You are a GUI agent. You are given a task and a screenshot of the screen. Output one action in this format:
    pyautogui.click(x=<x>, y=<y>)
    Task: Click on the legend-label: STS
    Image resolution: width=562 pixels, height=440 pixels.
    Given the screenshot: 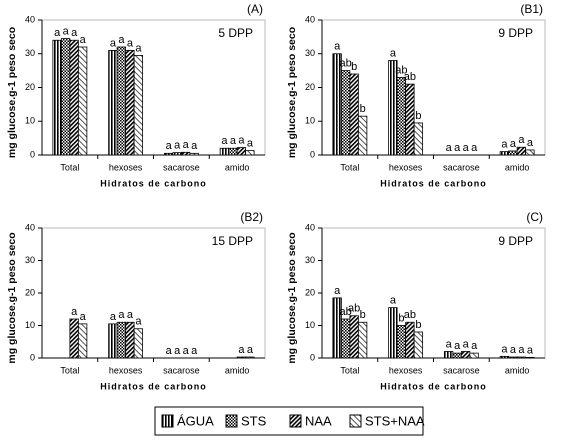 What is the action you would take?
    pyautogui.click(x=254, y=420)
    